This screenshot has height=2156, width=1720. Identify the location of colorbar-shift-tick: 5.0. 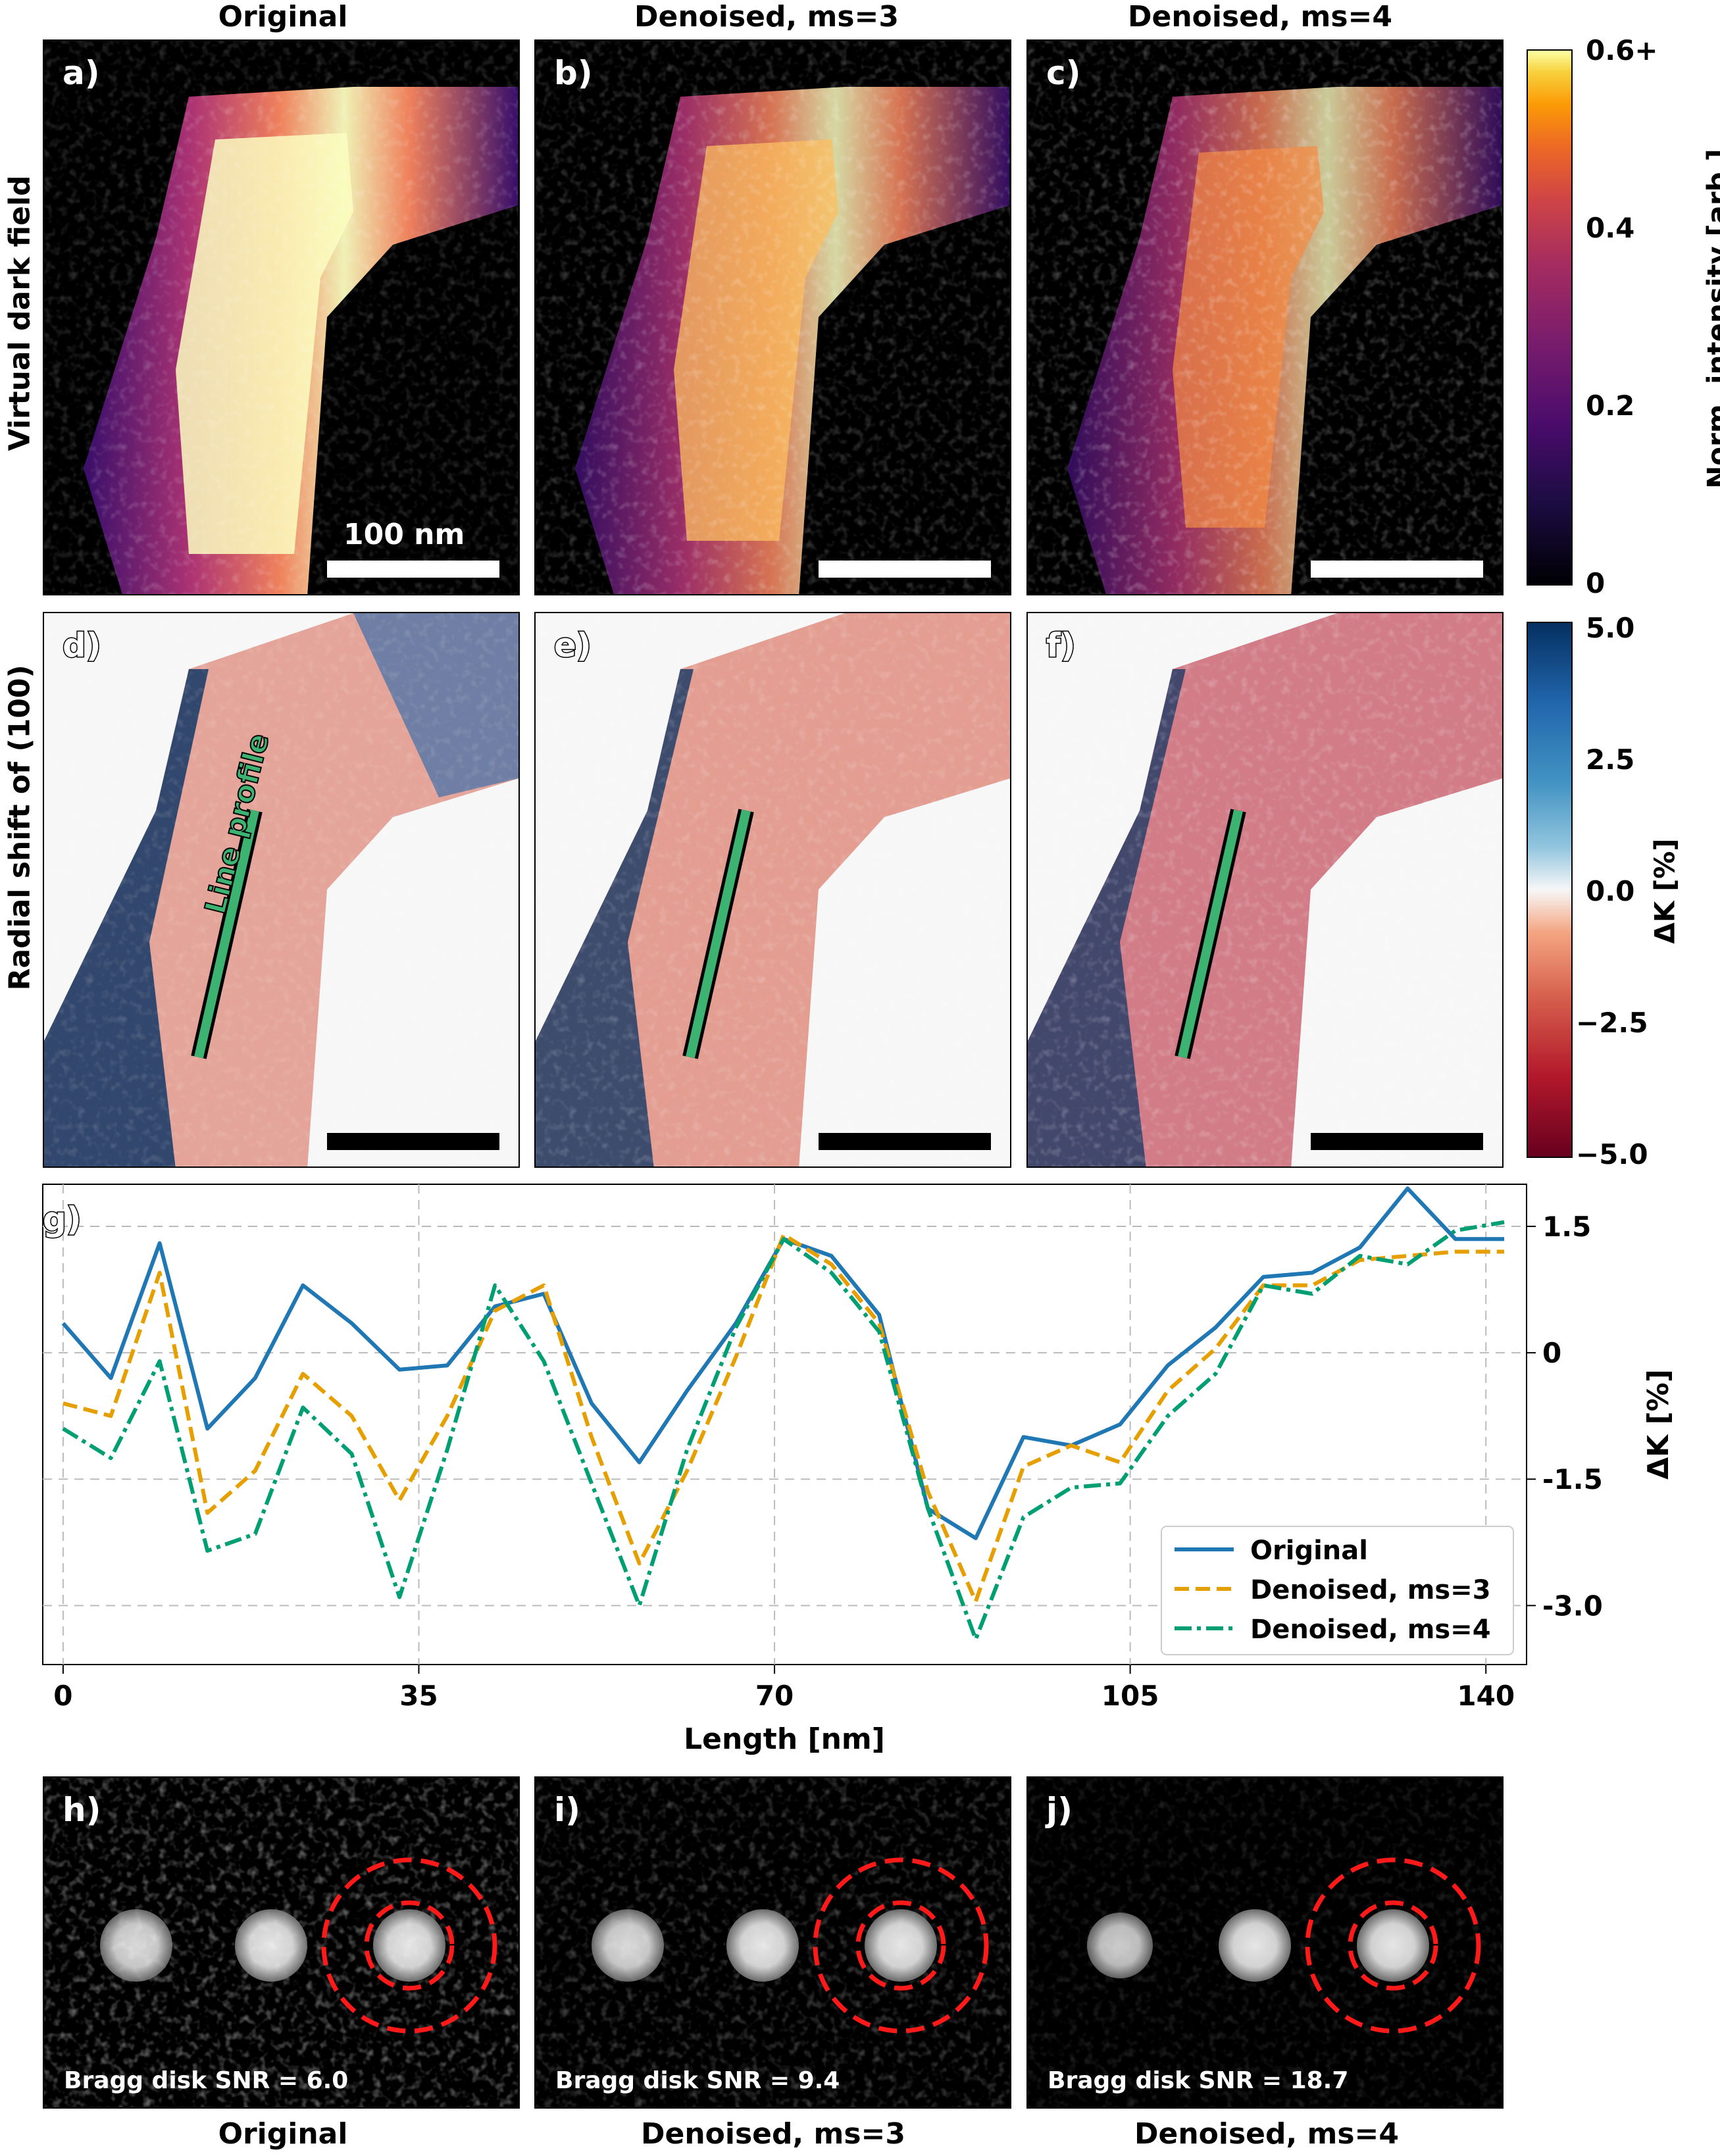
(1610, 628).